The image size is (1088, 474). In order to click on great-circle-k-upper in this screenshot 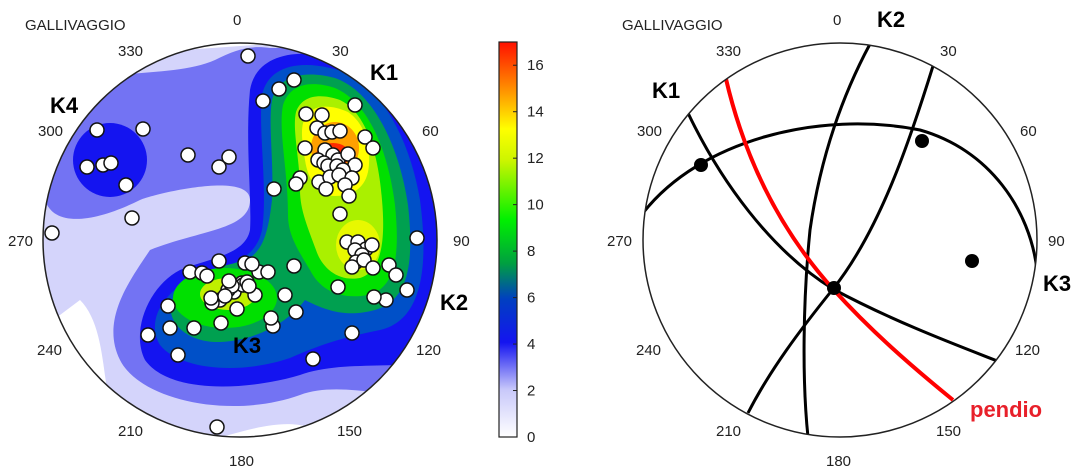, I will do `click(840, 196)`.